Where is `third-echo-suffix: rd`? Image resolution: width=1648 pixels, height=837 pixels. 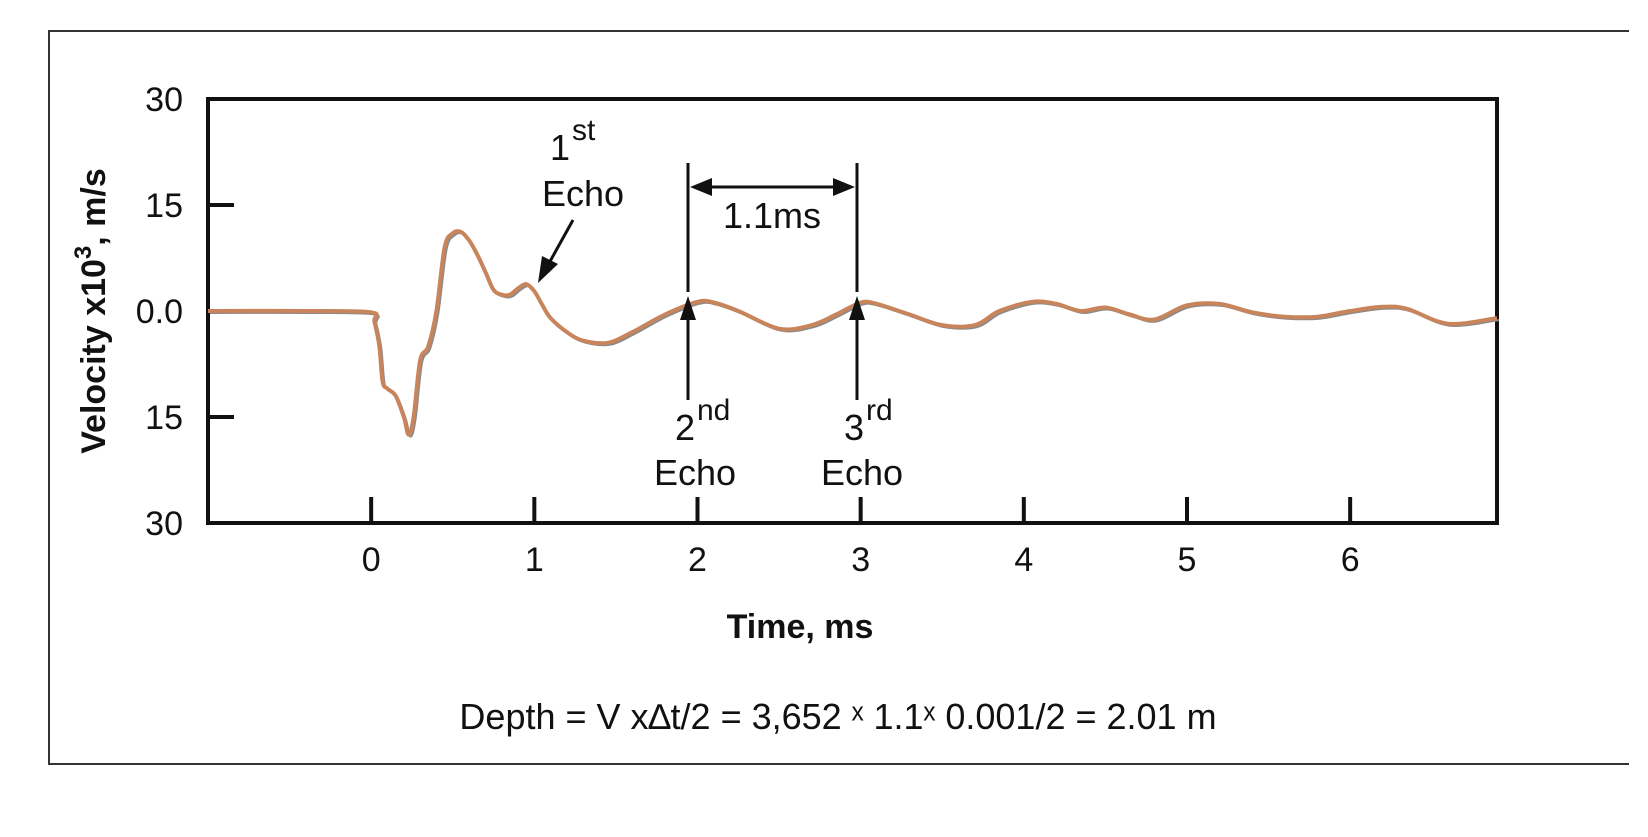 third-echo-suffix: rd is located at coordinates (879, 410).